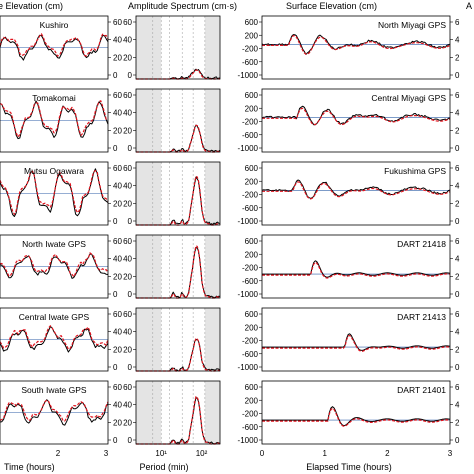 This screenshot has height=474, width=474. Describe the element at coordinates (54, 98) in the screenshot. I see `station-label: Tomakomai` at that location.